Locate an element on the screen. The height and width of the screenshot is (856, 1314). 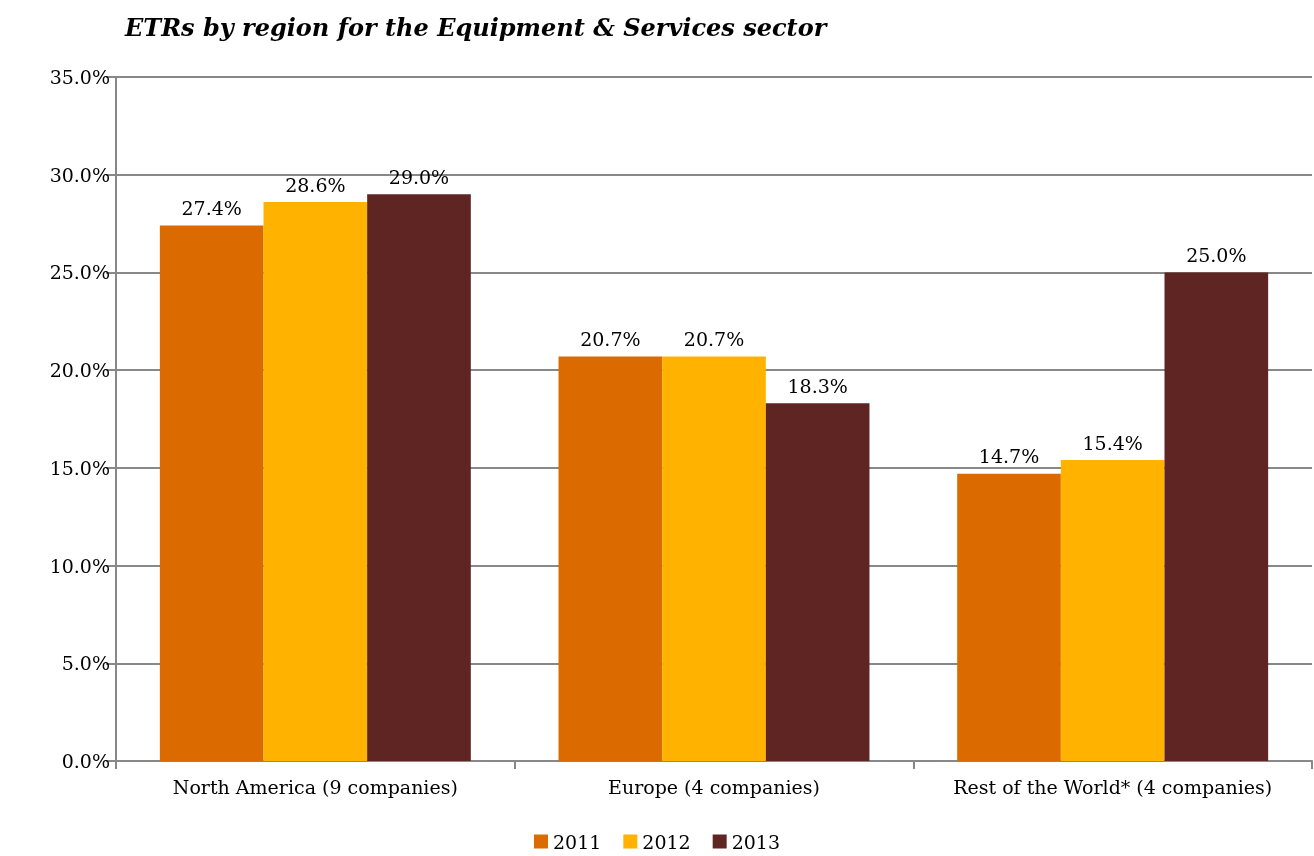
x-tick-label: North America (9 companies) is located at coordinates (315, 786).